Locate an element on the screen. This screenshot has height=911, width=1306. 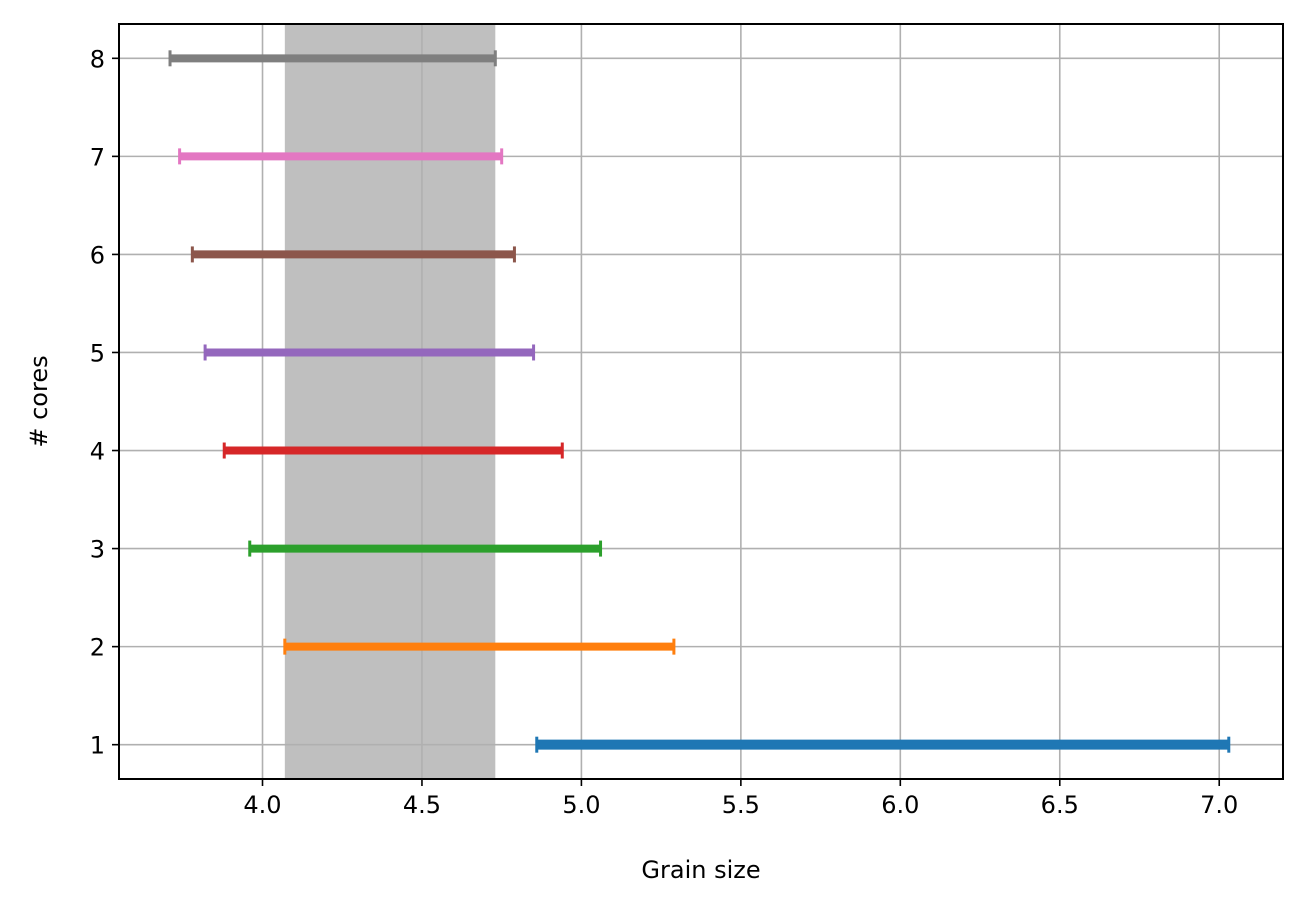
y-tick-label-1: 2 is located at coordinates (97, 648).